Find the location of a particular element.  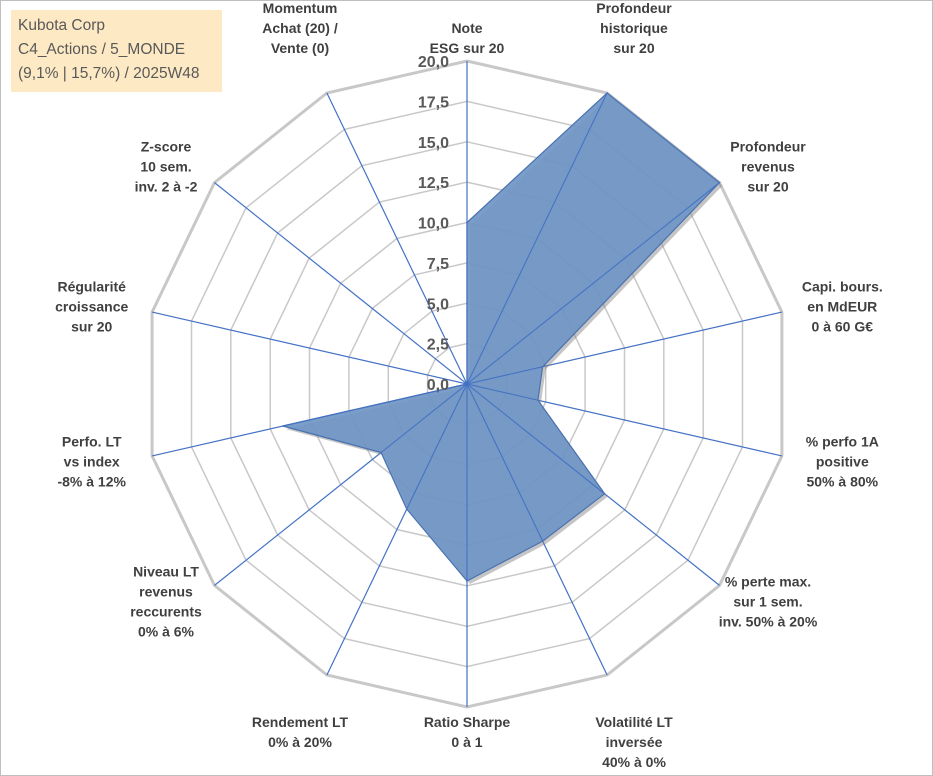

portfolio-label: C4_Actions / 5_MONDE is located at coordinates (102, 49).